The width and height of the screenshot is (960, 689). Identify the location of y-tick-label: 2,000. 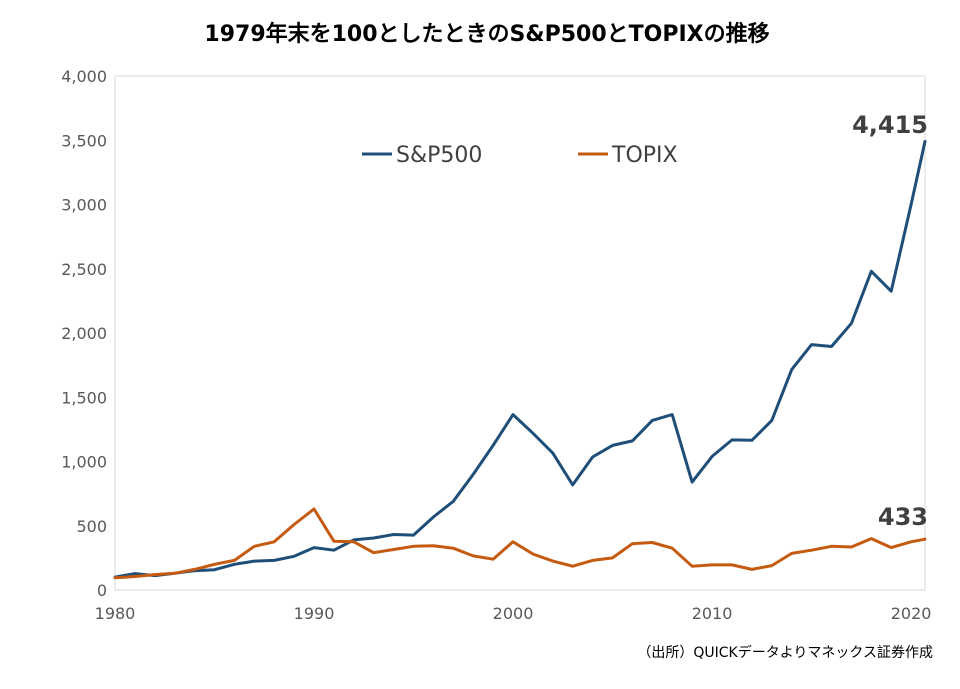
(84, 333).